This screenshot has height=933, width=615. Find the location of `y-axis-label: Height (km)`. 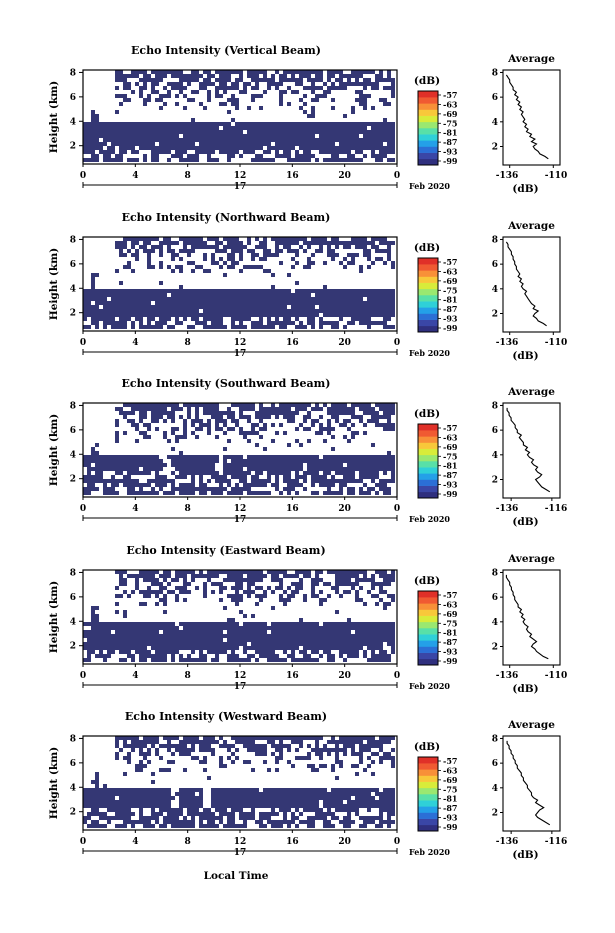

y-axis-label: Height (km) is located at coordinates (54, 617).